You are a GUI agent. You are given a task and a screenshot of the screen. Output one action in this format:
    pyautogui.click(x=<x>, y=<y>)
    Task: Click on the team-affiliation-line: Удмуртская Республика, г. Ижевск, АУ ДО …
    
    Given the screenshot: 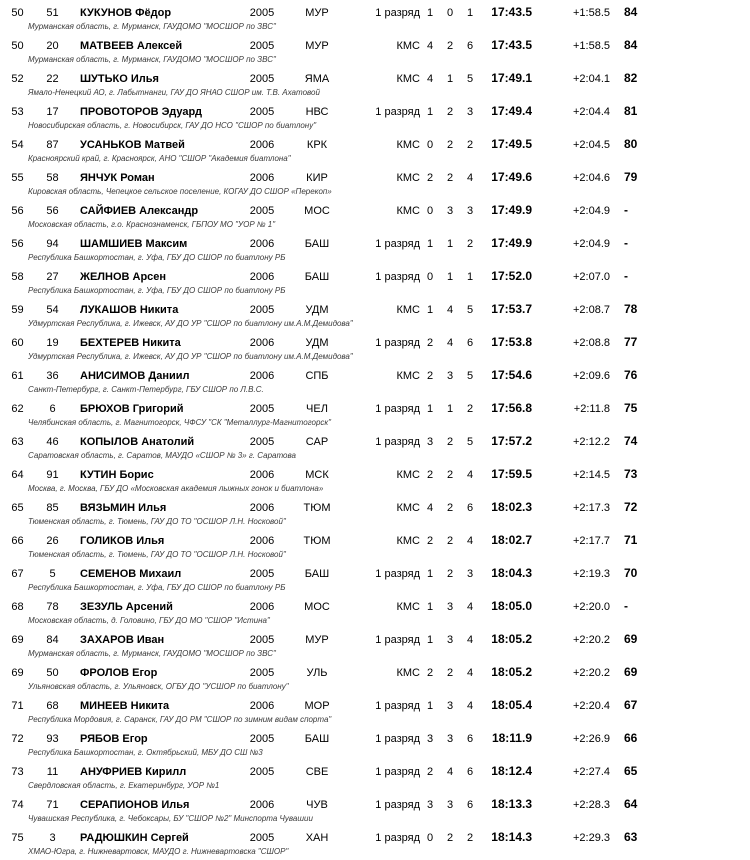 What is the action you would take?
    pyautogui.click(x=190, y=323)
    